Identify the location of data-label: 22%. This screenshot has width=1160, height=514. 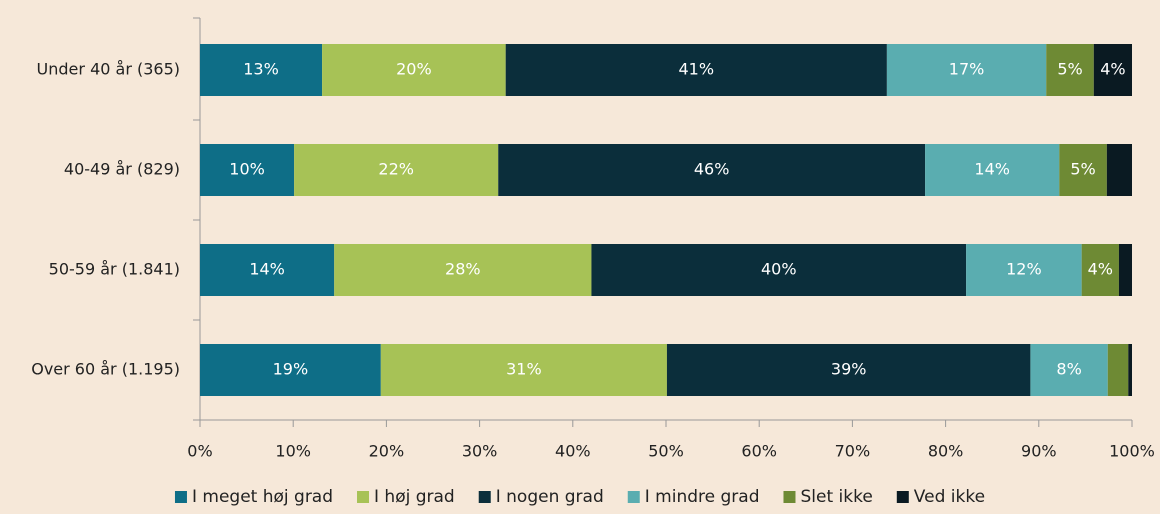
(396, 169).